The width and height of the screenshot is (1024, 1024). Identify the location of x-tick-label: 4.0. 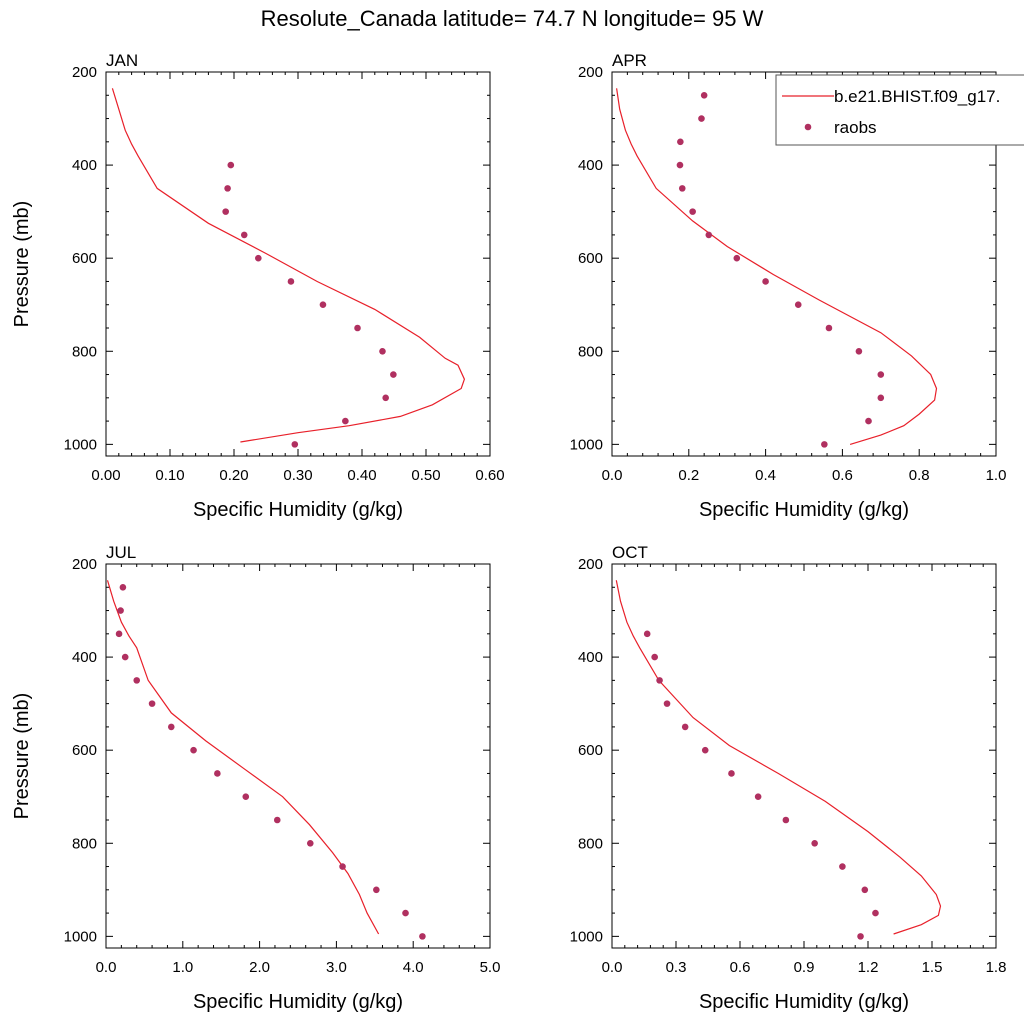
(413, 967).